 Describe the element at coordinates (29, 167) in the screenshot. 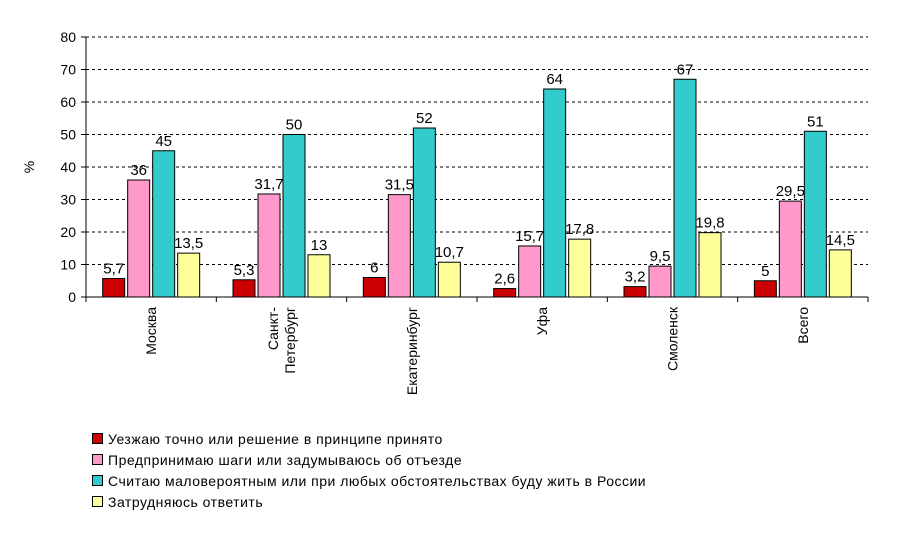

I see `y-axis-label: %` at that location.